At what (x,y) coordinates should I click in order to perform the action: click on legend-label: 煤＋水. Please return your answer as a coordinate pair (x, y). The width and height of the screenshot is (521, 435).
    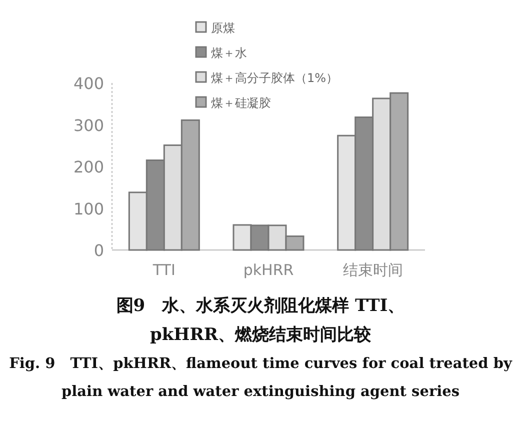
    Looking at the image, I should click on (229, 53).